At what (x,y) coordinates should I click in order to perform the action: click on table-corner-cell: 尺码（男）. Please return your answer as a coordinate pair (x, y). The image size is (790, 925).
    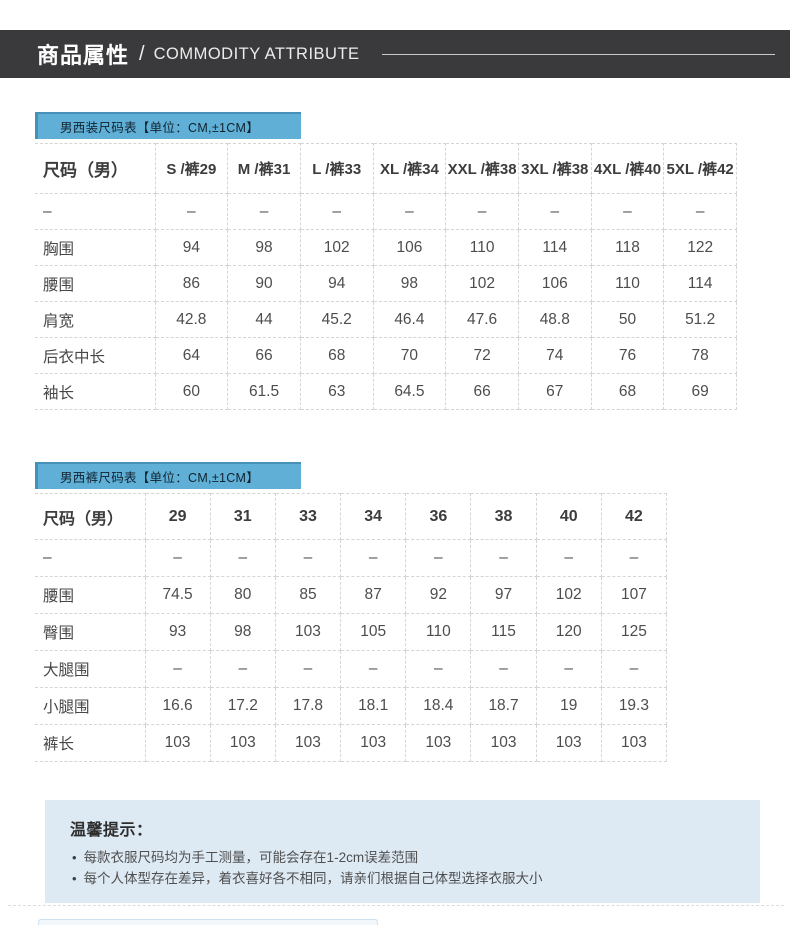
    Looking at the image, I should click on (95, 168).